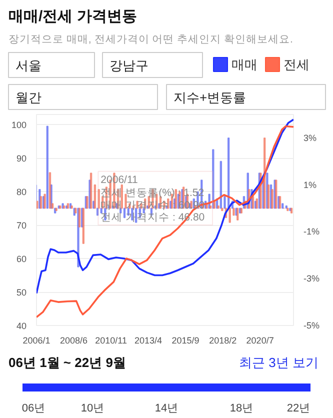 Image resolution: width=333 pixels, height=418 pixels. Describe the element at coordinates (279, 362) in the screenshot. I see `text: 최근 3년 보기` at that location.